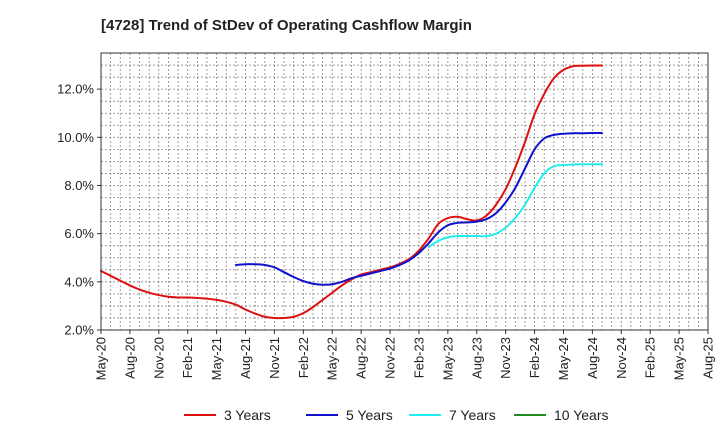 The height and width of the screenshot is (440, 720). I want to click on x-tick-label: Aug-23, so click(476, 358).